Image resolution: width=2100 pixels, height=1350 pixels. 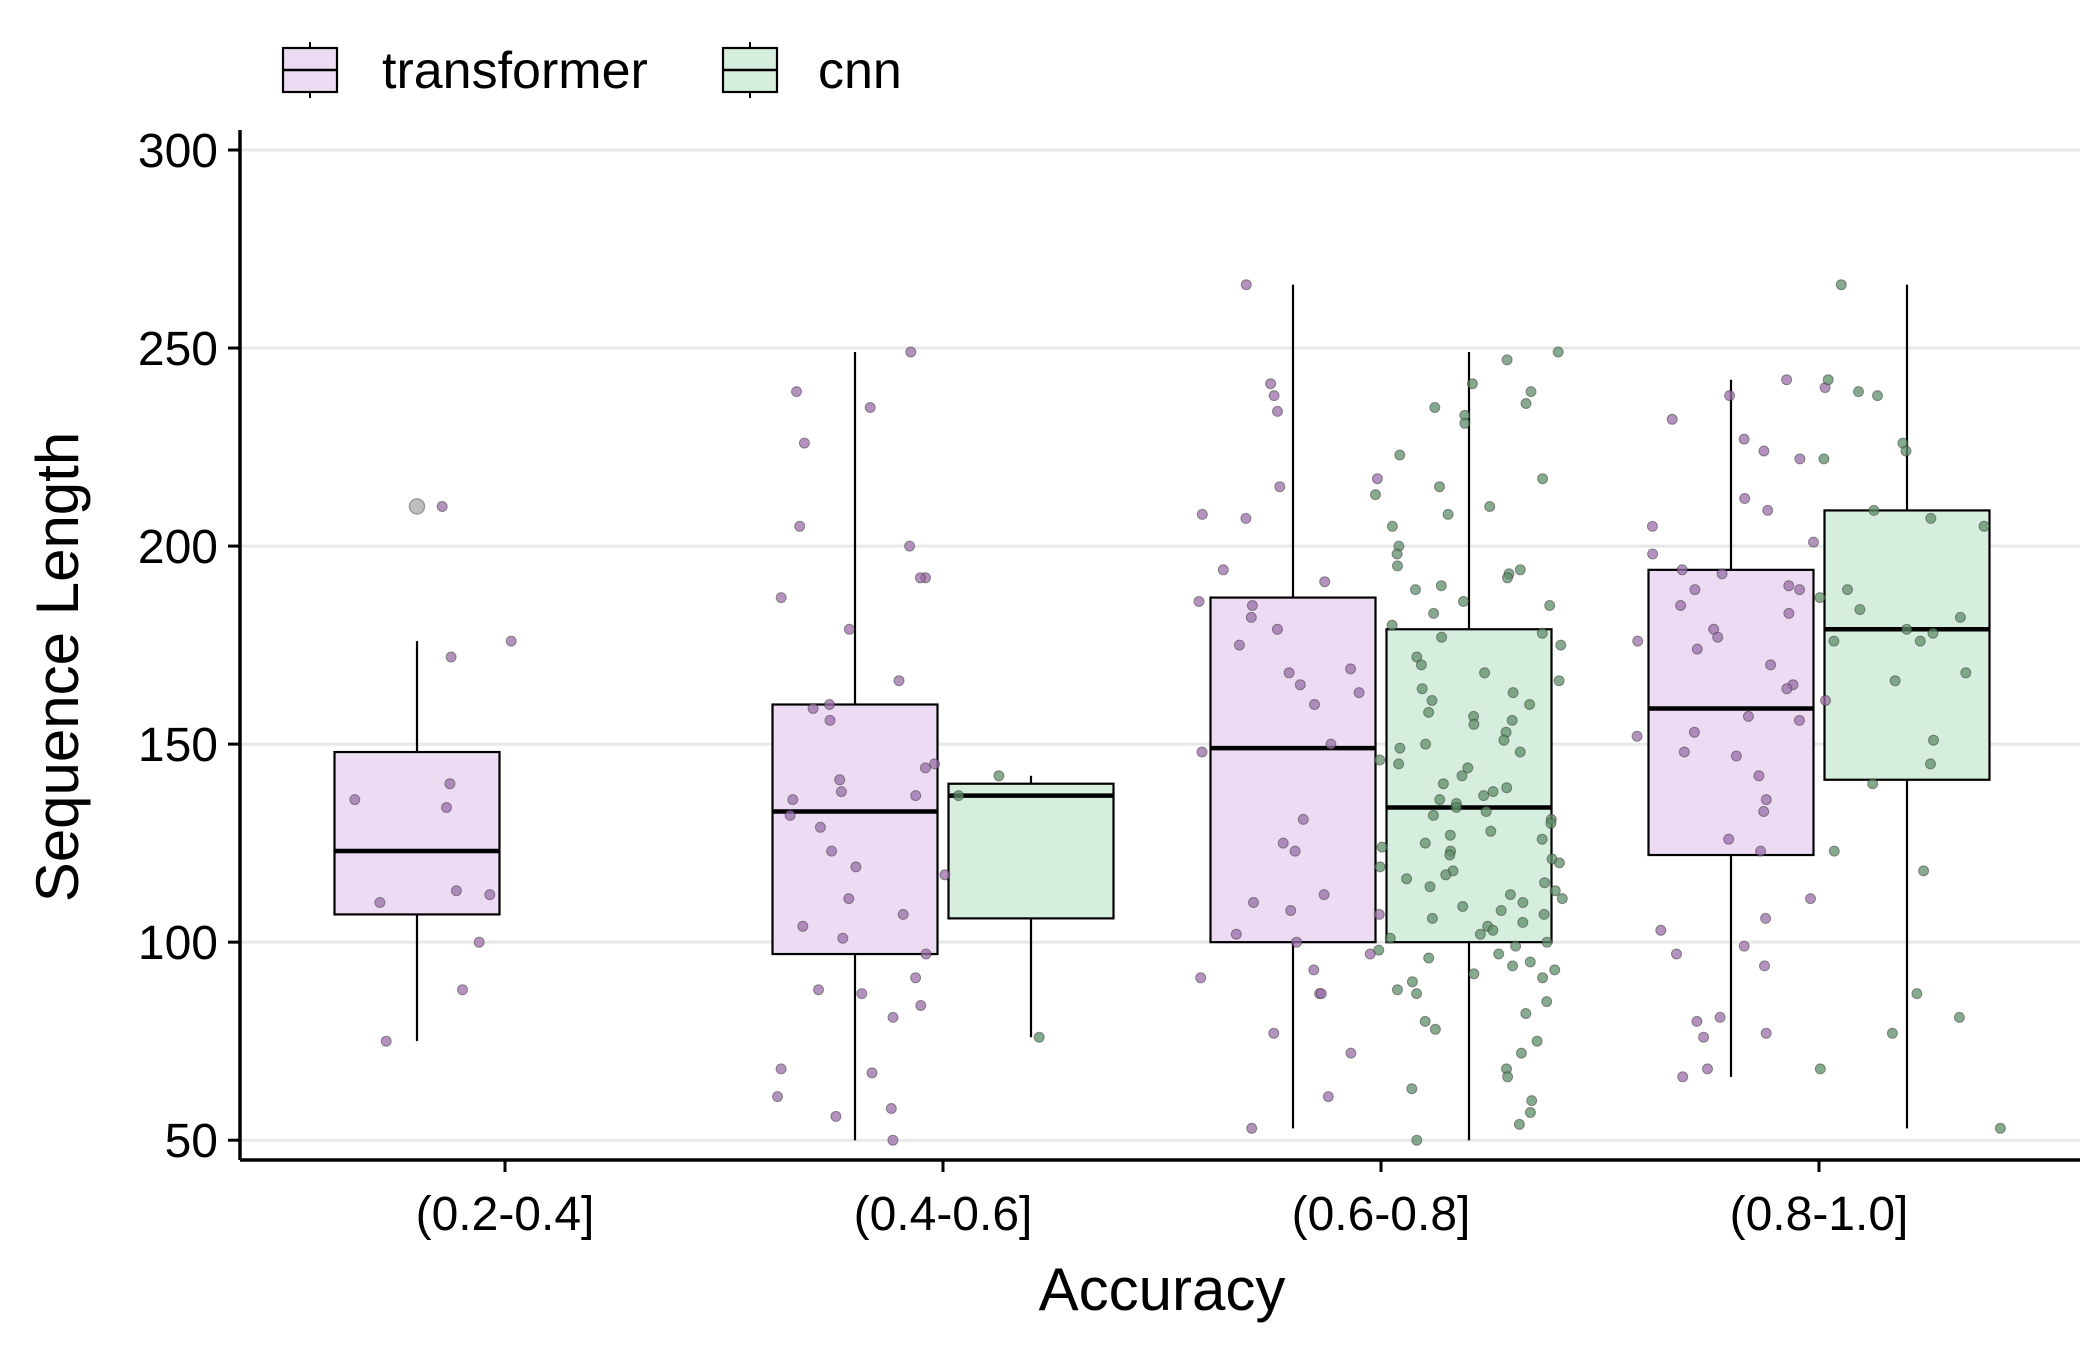 I want to click on y-tick-label: 200, so click(x=178, y=547).